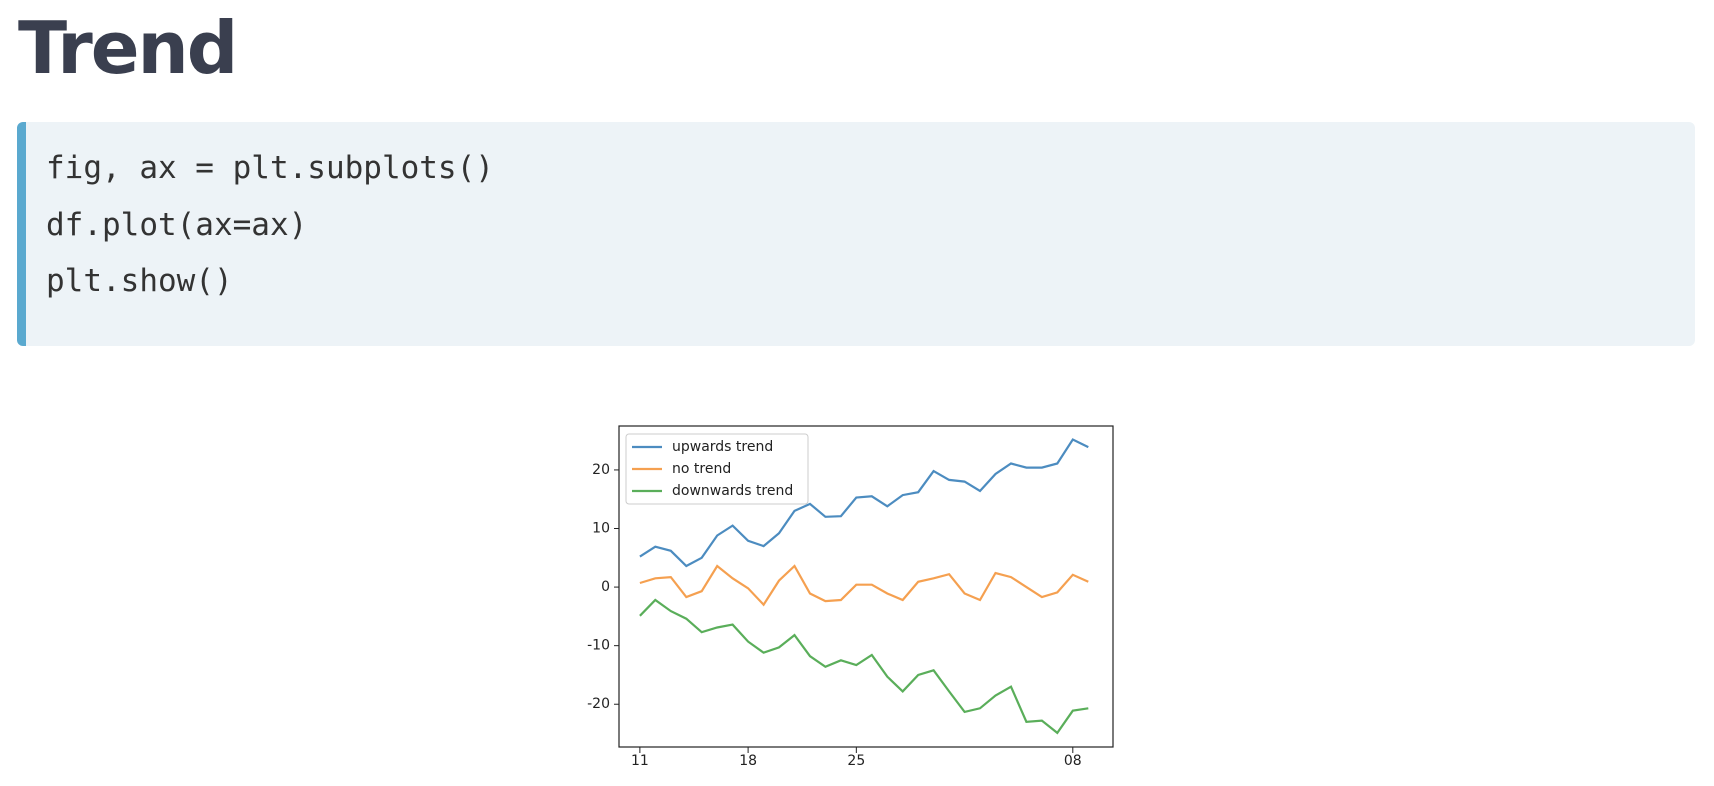  I want to click on legend-label: downwards trend, so click(732, 491).